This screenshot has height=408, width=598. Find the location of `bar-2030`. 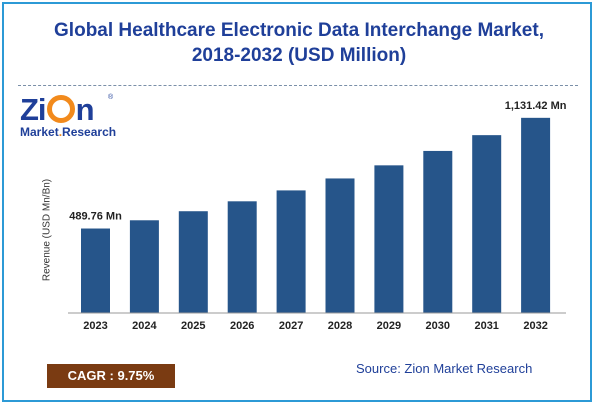

bar-2030 is located at coordinates (438, 231).